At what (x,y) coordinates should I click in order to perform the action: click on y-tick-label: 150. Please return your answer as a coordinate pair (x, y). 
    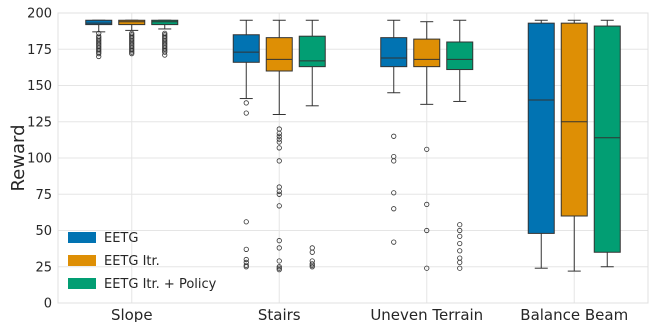
    Looking at the image, I should click on (39, 86).